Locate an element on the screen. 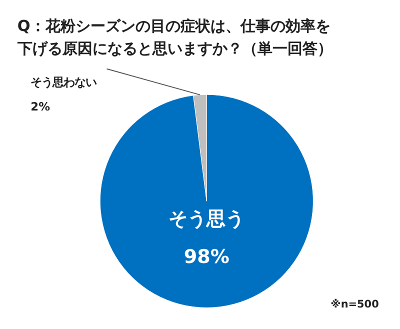 The height and width of the screenshot is (329, 400). slice-label: そう思わない is located at coordinates (63, 82).